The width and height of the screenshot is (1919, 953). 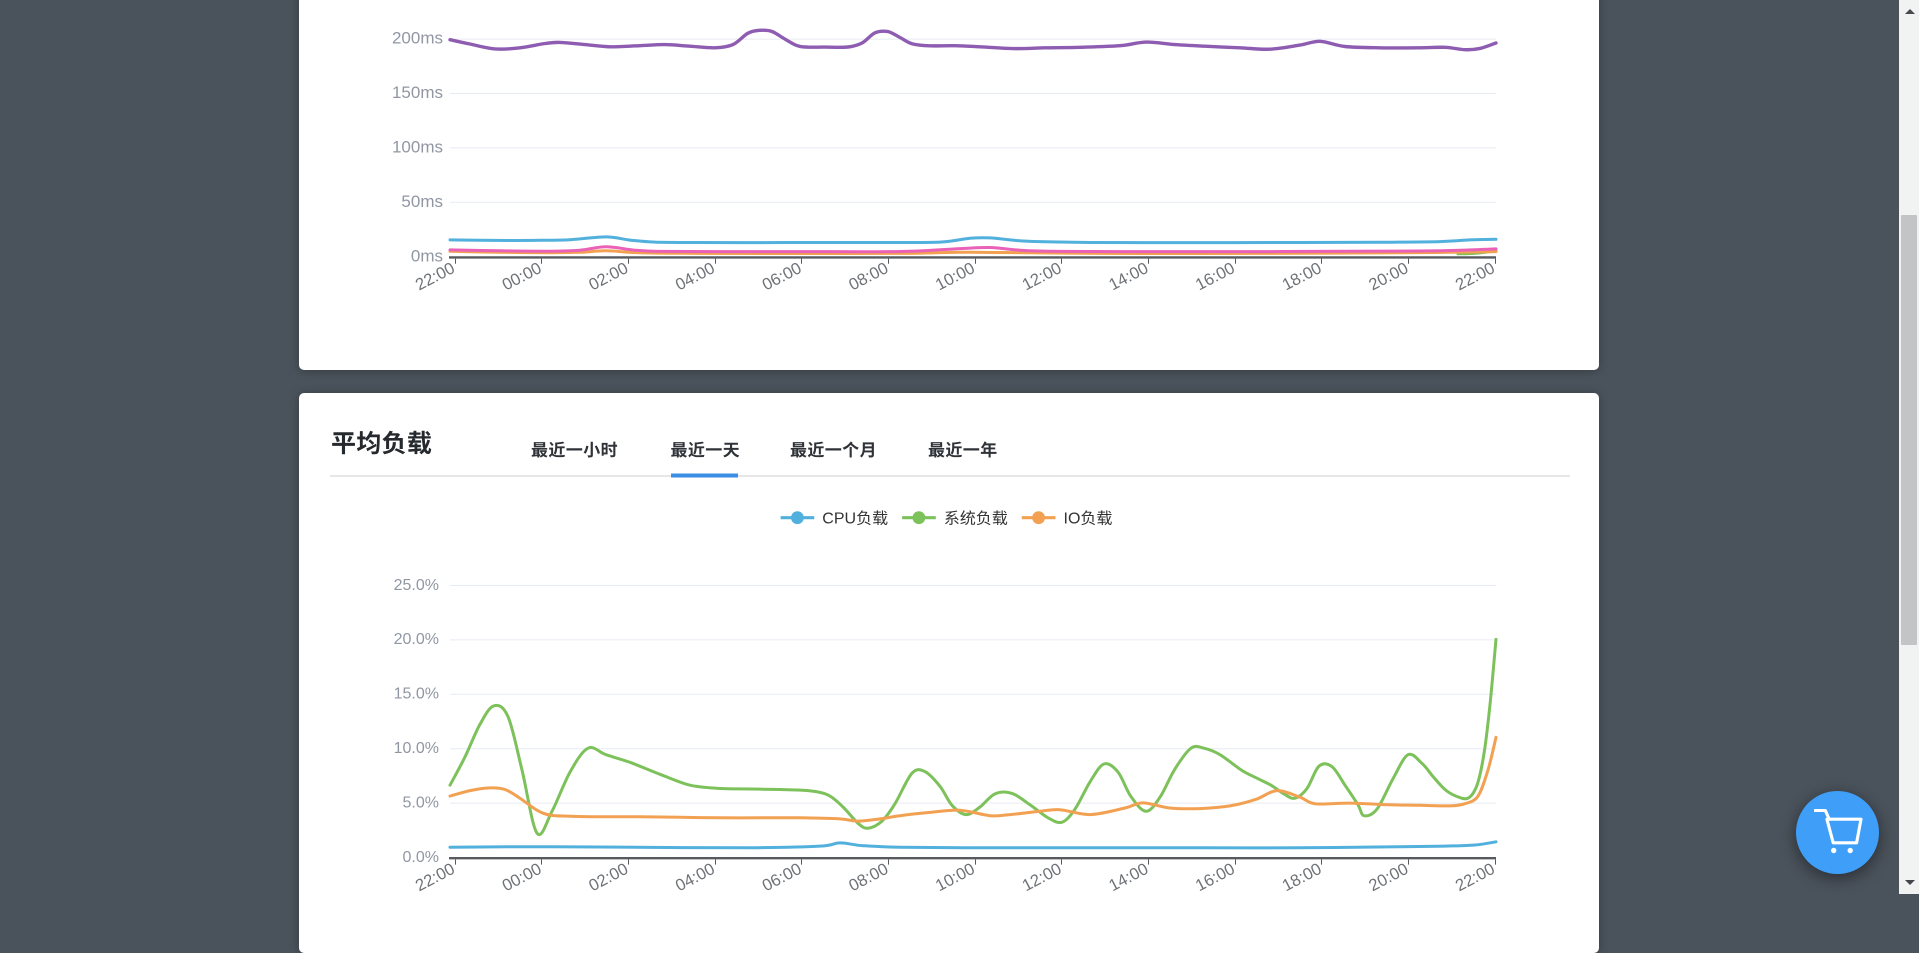 I want to click on svg-text: CPU, so click(x=839, y=519).